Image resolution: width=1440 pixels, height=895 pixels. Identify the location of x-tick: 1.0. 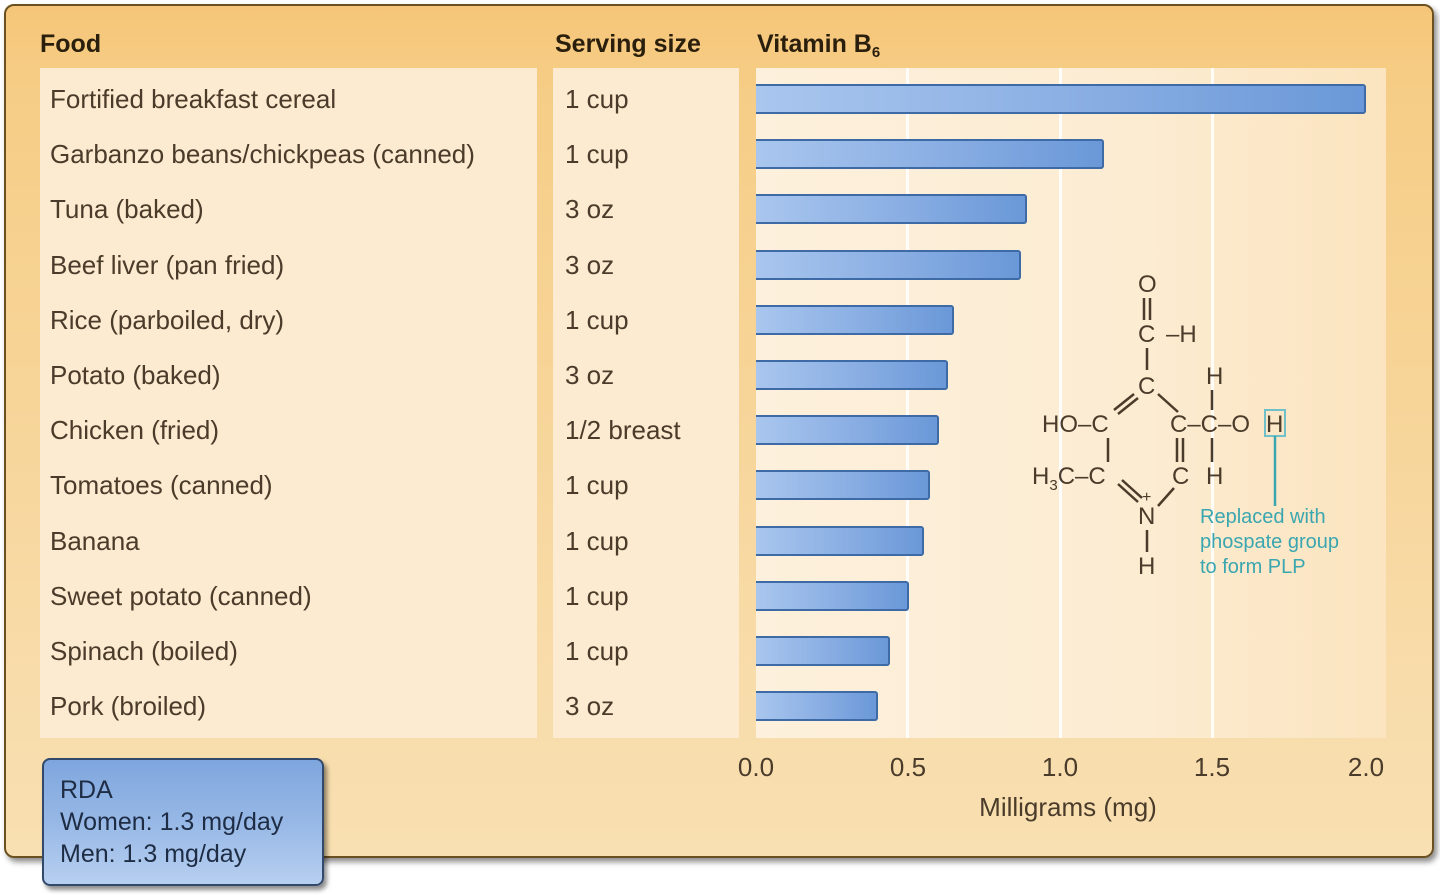
(1060, 767).